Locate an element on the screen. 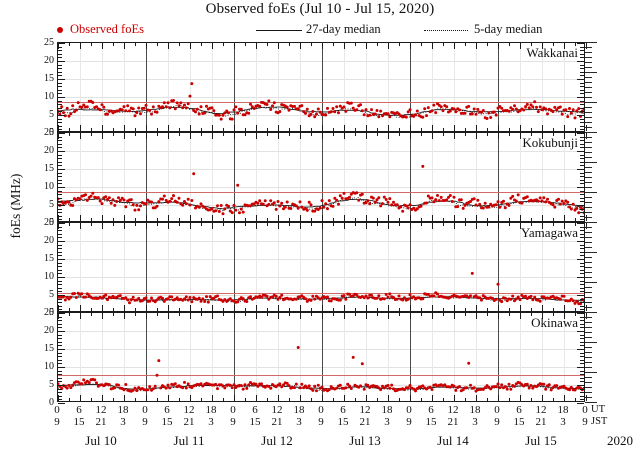 This screenshot has width=640, height=457. y-tick-label: 10 is located at coordinates (49, 96).